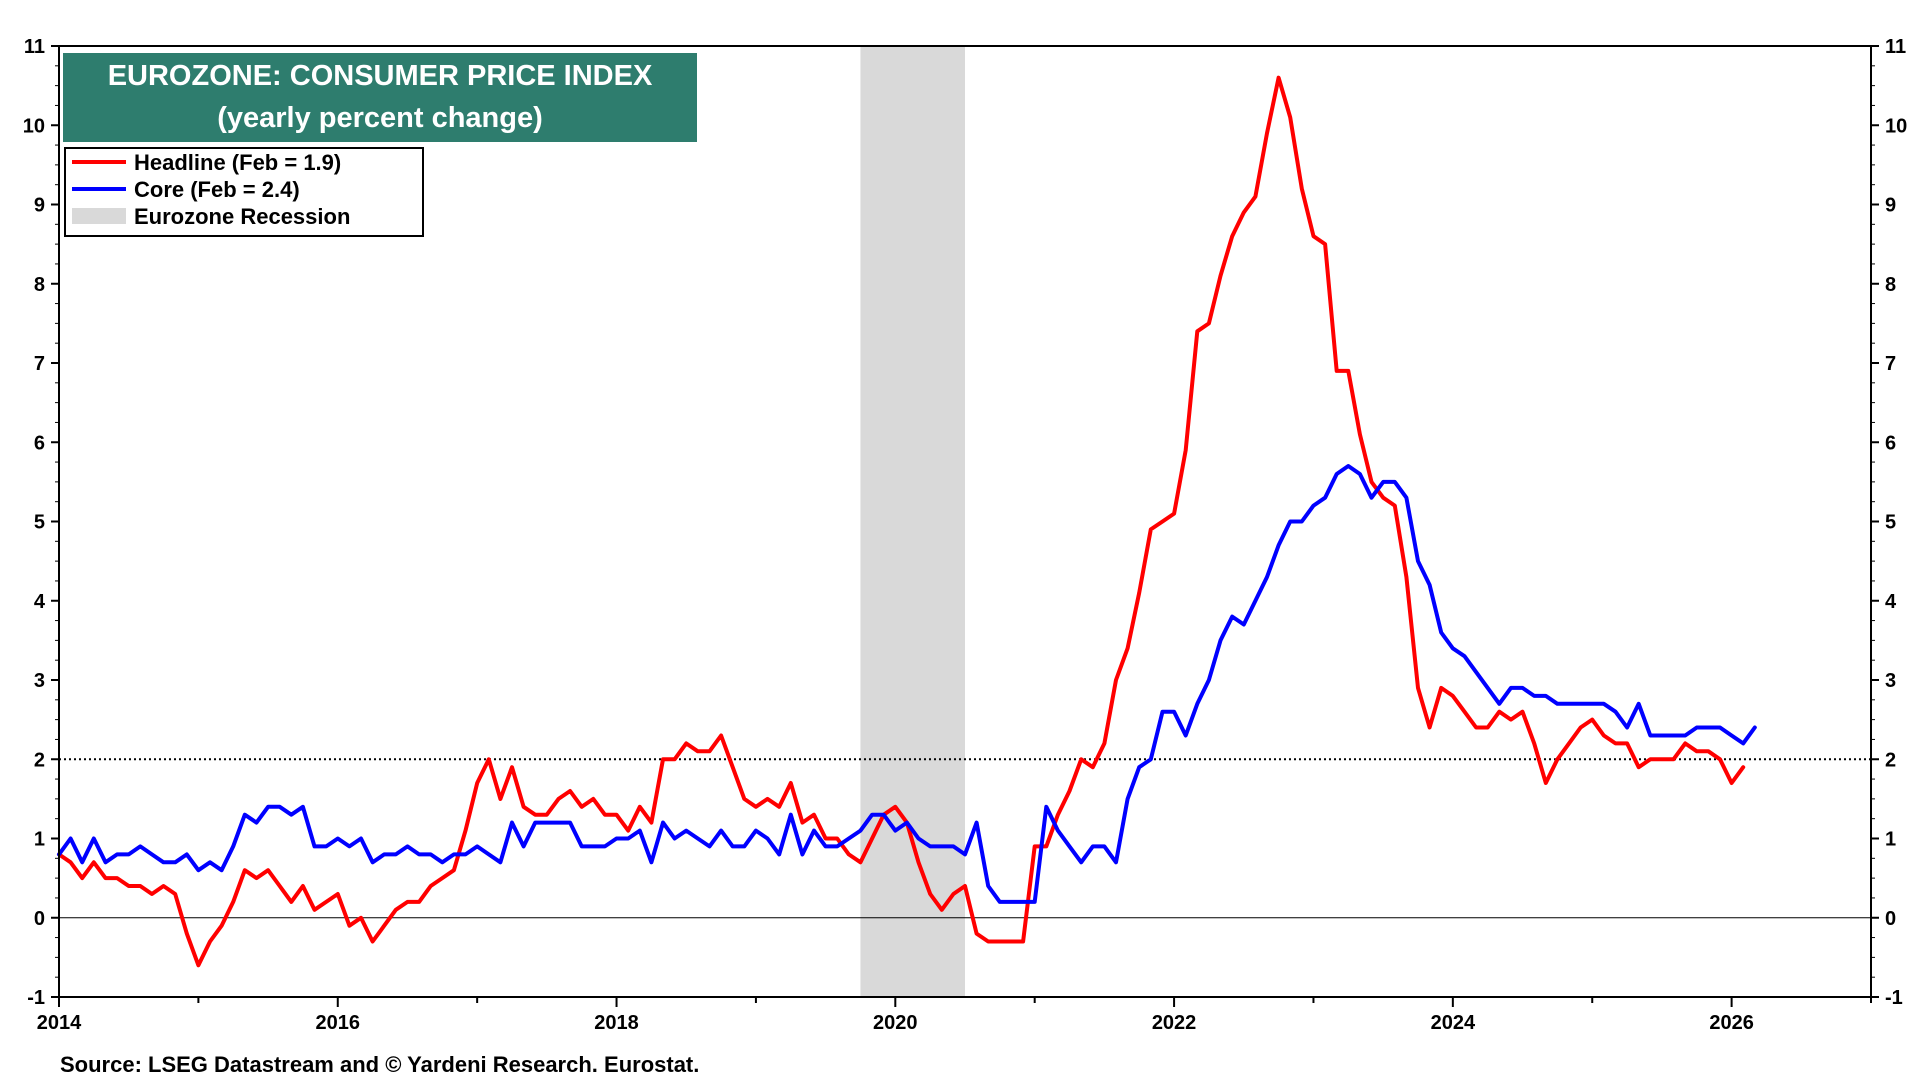  I want to click on y-tick-label-left: -1, so click(36, 998).